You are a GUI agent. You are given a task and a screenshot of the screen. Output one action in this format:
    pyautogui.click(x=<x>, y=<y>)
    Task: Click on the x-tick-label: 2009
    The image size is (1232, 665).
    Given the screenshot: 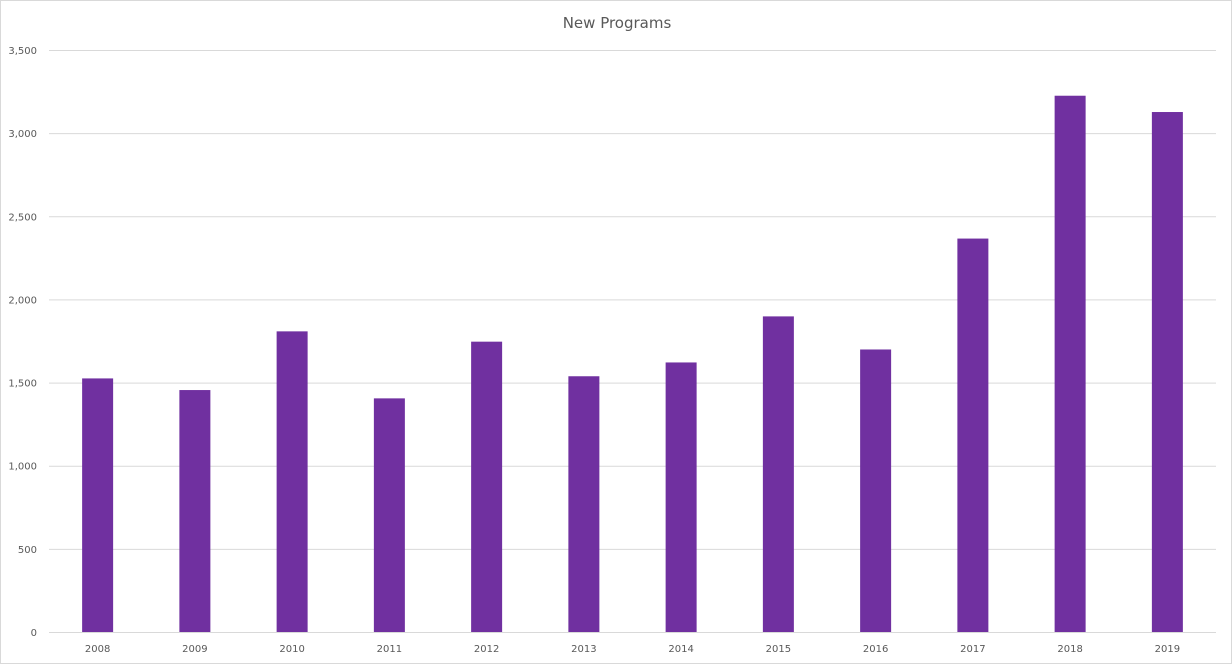 What is the action you would take?
    pyautogui.click(x=194, y=649)
    